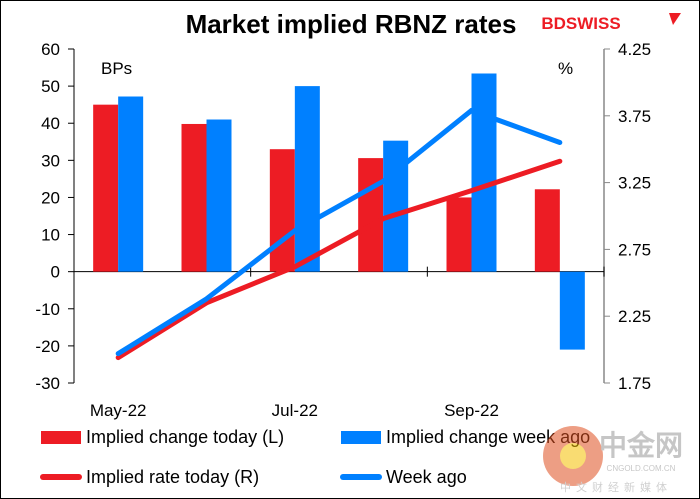 The image size is (700, 499). What do you see at coordinates (295, 410) in the screenshot?
I see `x-tick-label: Jul-22` at bounding box center [295, 410].